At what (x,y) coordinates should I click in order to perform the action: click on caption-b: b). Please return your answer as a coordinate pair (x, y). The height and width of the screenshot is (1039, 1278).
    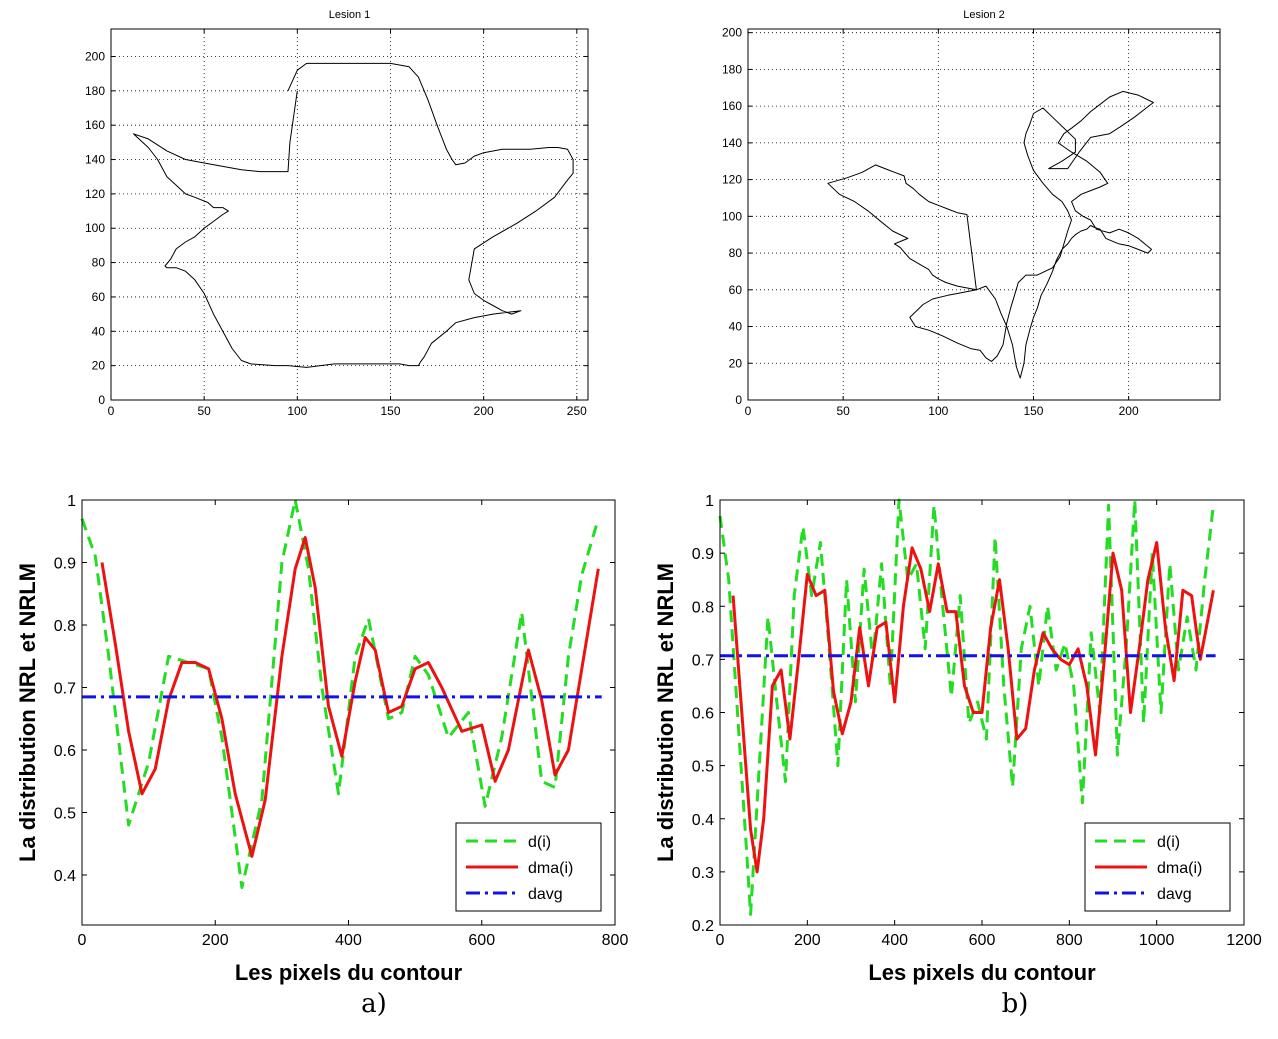
    Looking at the image, I should click on (1015, 1004).